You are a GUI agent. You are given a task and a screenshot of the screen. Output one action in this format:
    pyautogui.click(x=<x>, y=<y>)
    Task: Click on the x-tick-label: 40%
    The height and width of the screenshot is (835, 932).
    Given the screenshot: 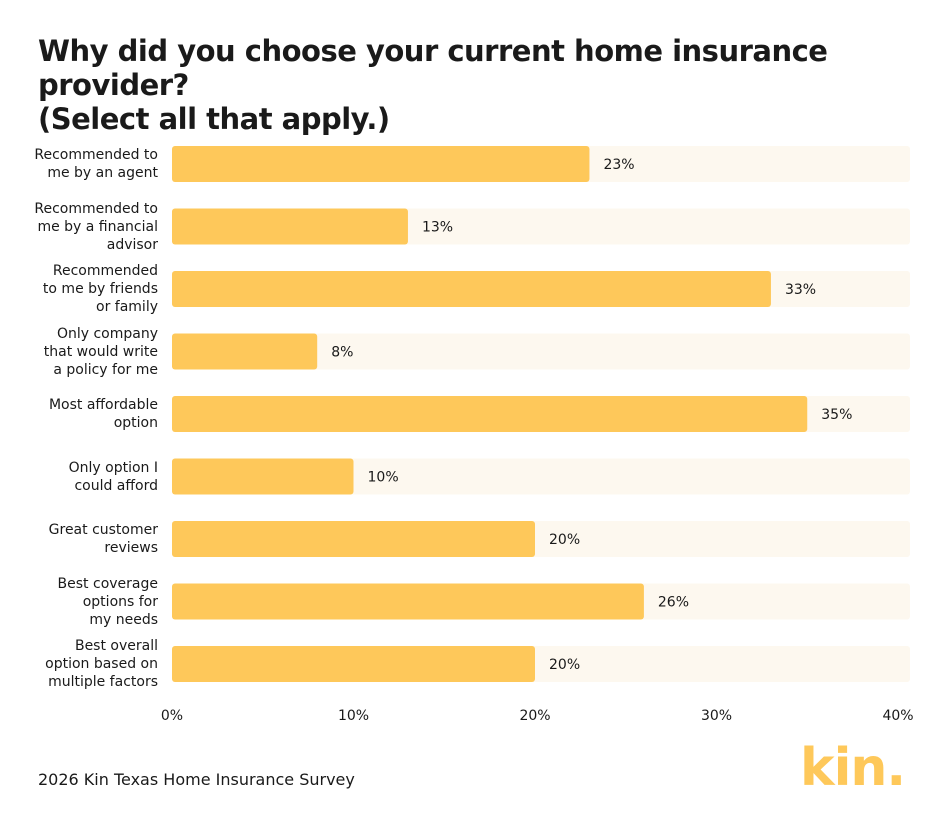 What is the action you would take?
    pyautogui.click(x=897, y=716)
    